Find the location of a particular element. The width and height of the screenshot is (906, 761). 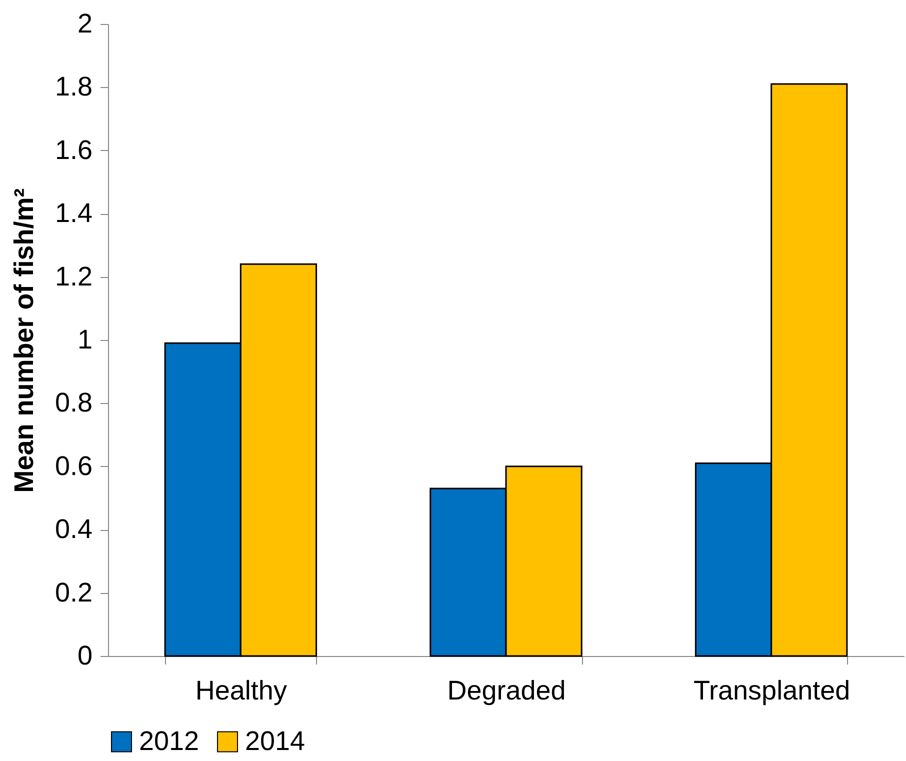

y-tick-label: 1.8 is located at coordinates (73, 87).